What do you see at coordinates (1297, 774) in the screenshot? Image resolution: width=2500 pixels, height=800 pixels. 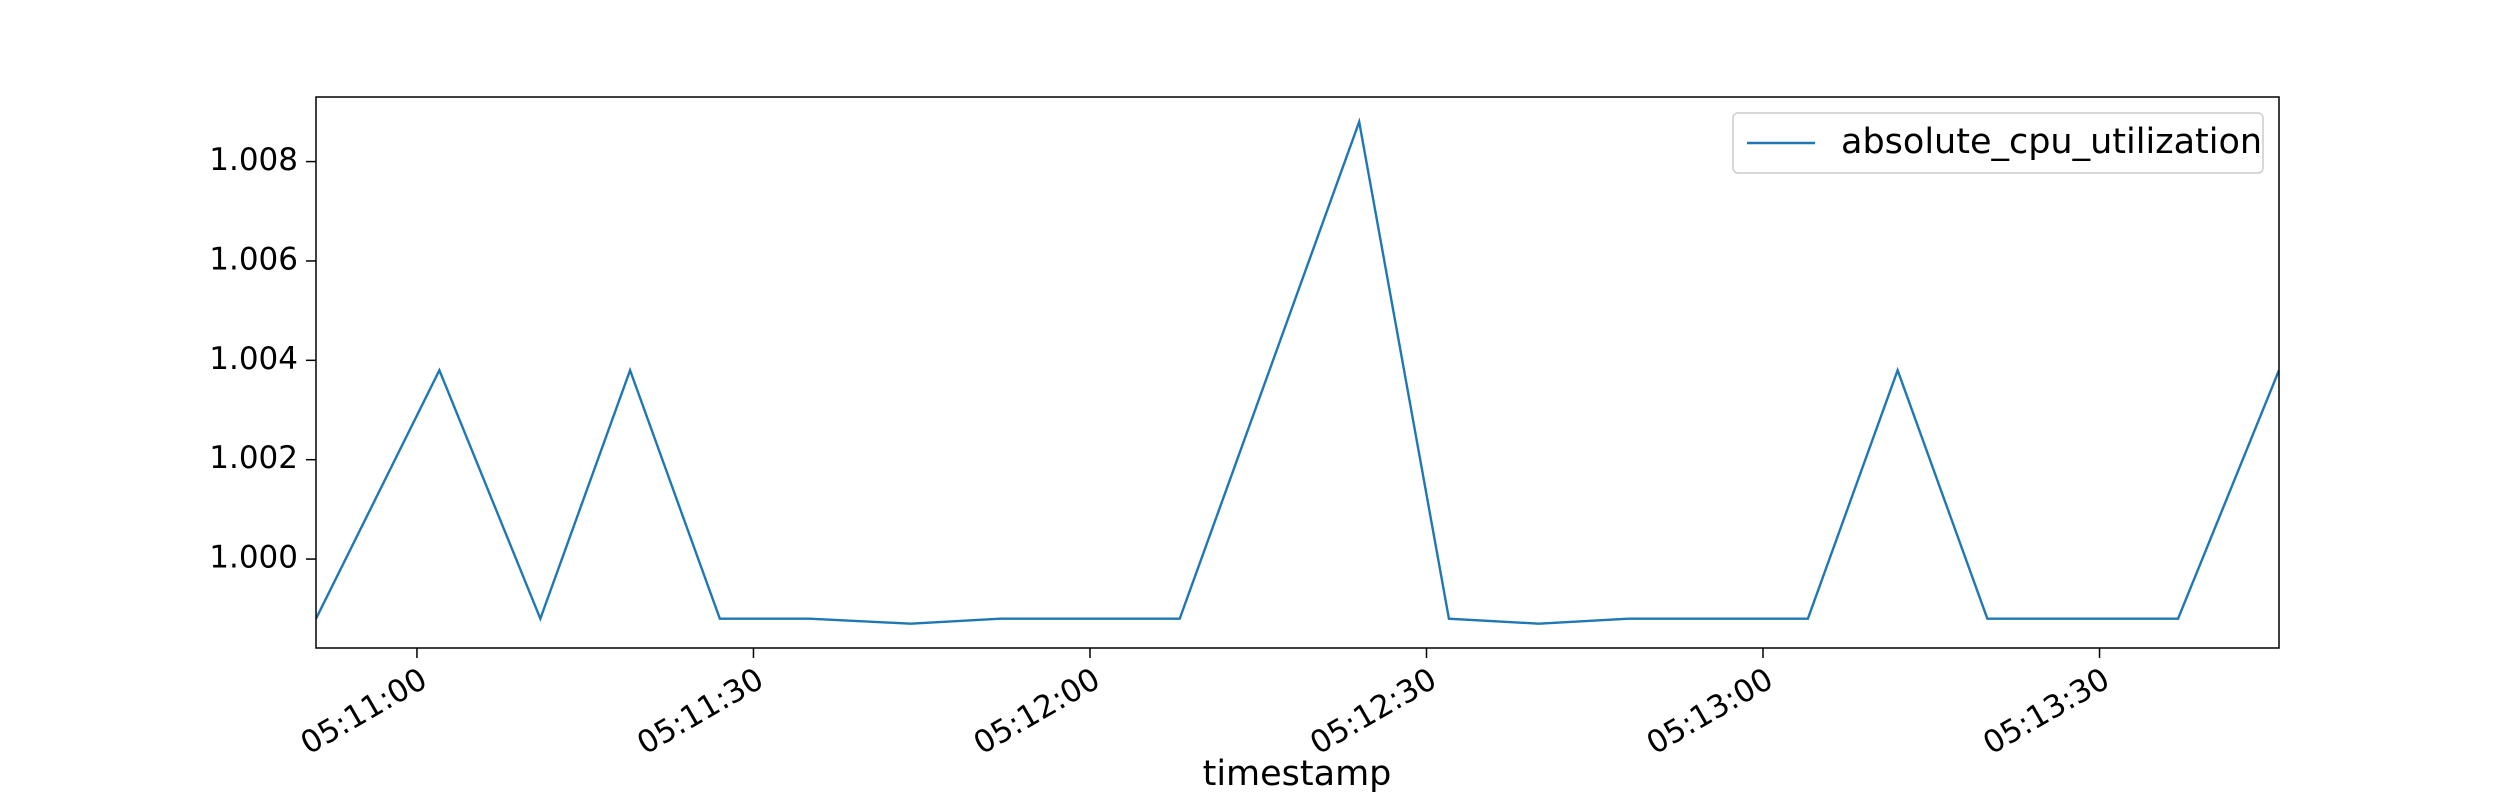 I see `x-axis-label: timestamp` at bounding box center [1297, 774].